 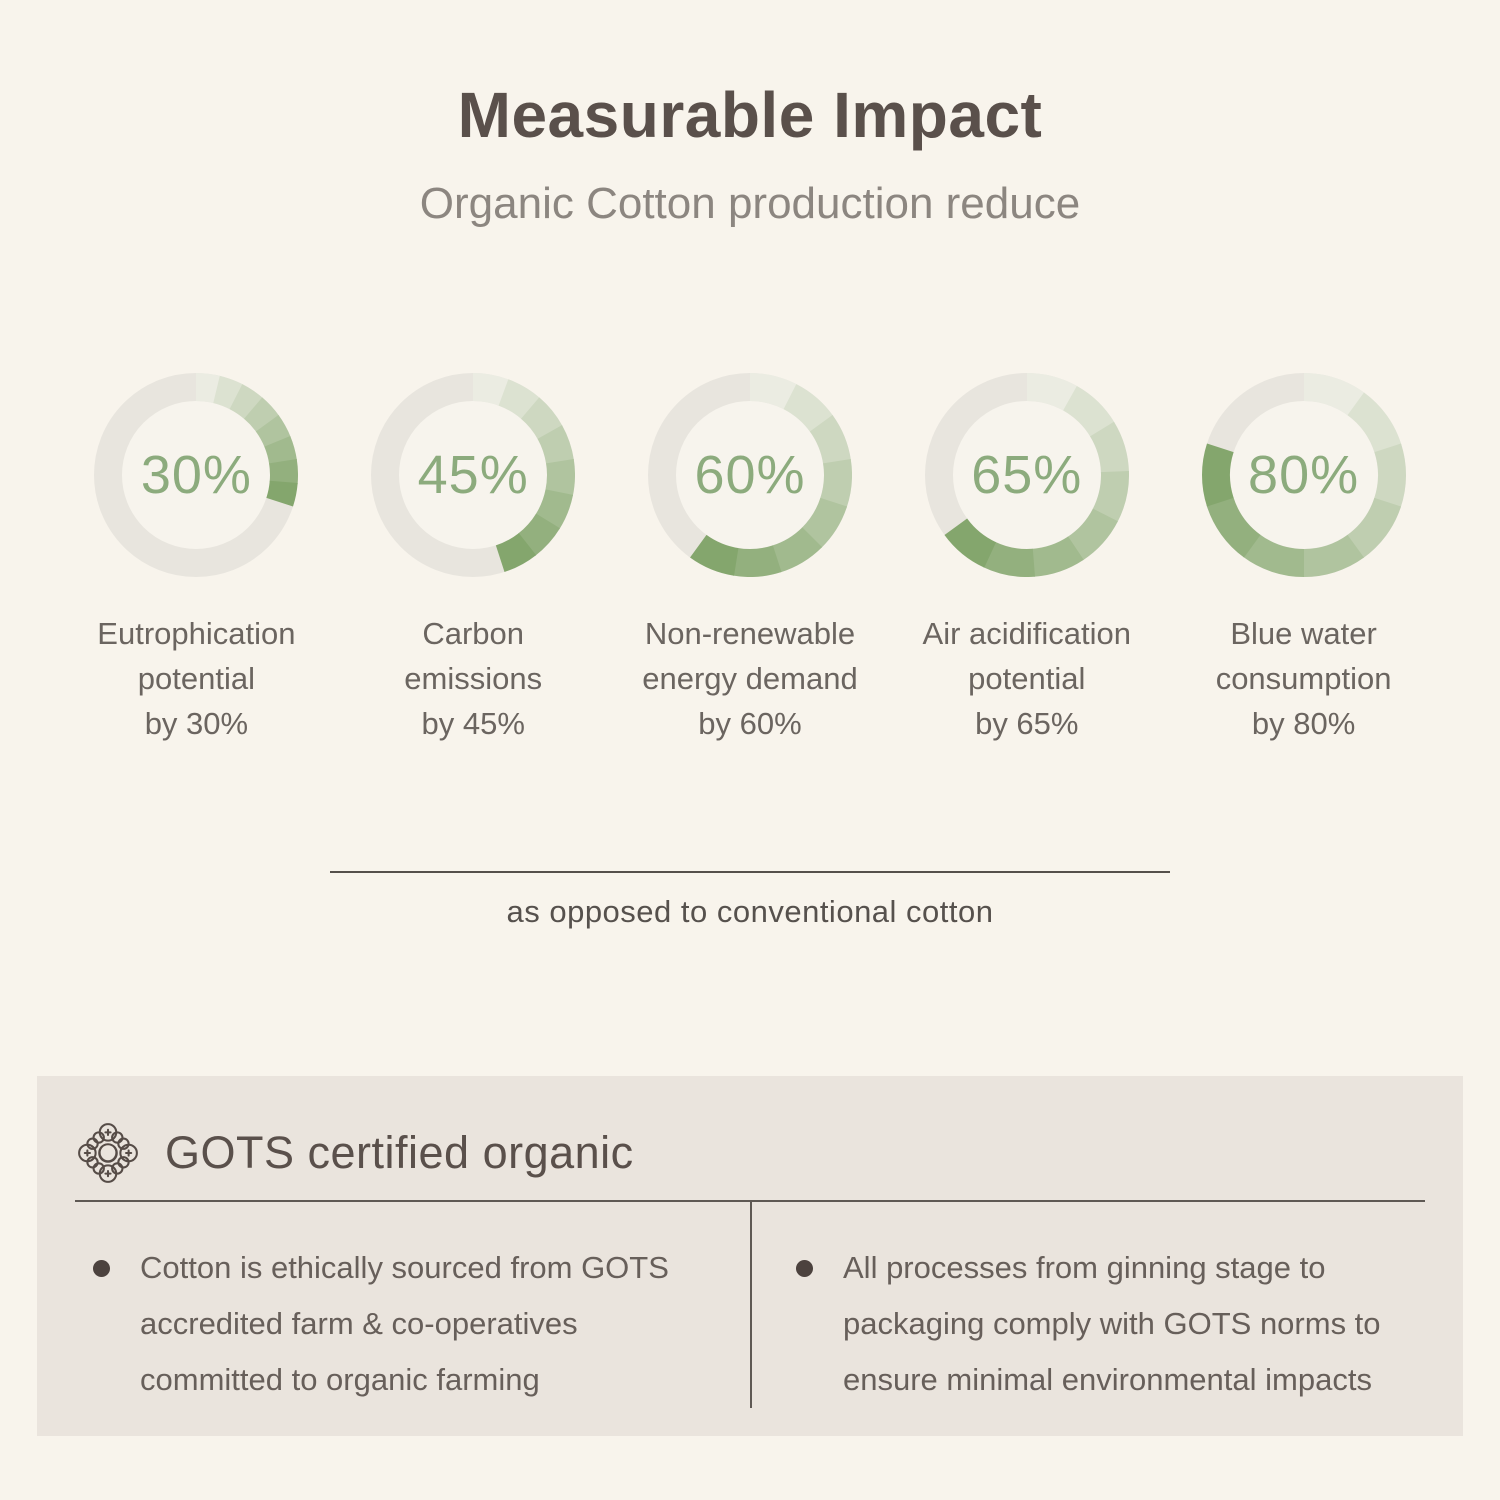 What do you see at coordinates (750, 1153) in the screenshot?
I see `gots-panel-header: GOTS certified organic` at bounding box center [750, 1153].